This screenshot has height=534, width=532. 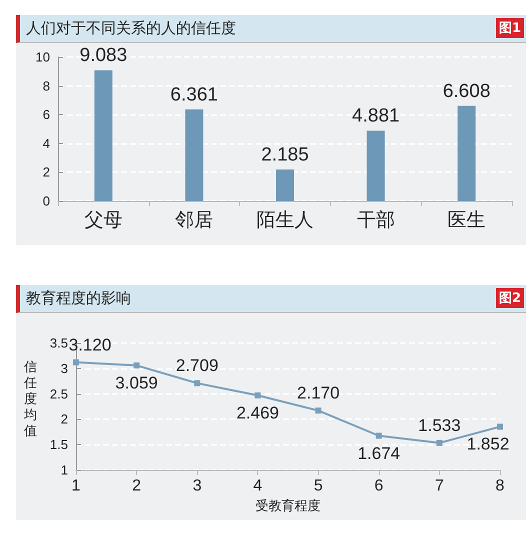 I want to click on x-tick-label: 2, so click(x=137, y=486).